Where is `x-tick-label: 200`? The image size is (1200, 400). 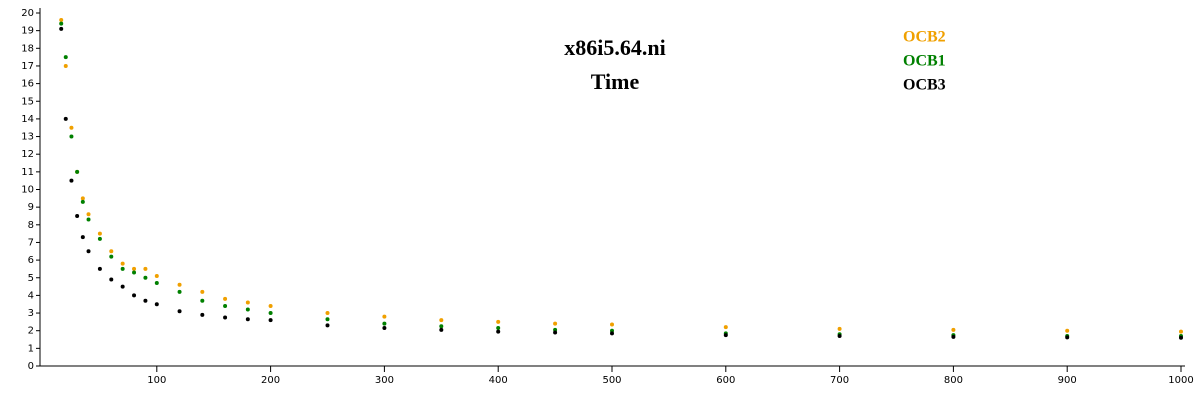
x-tick-label: 200 is located at coordinates (270, 380).